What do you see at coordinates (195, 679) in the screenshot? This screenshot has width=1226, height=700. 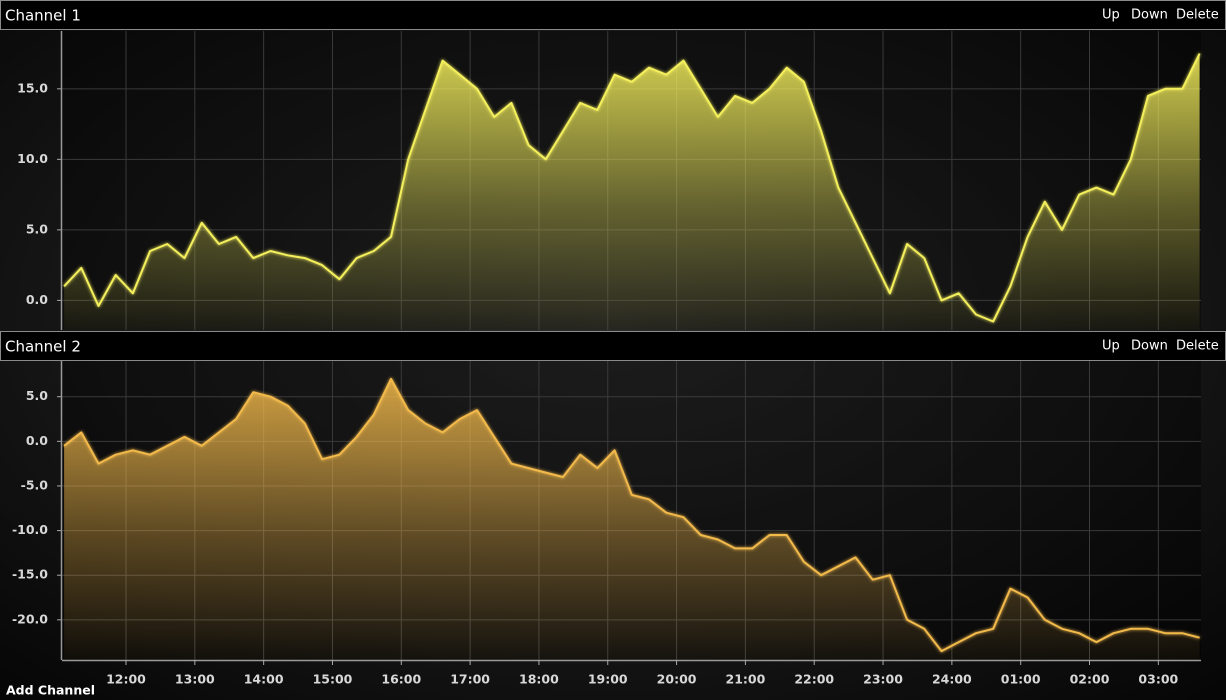 I see `x-tick-label: 13:00` at bounding box center [195, 679].